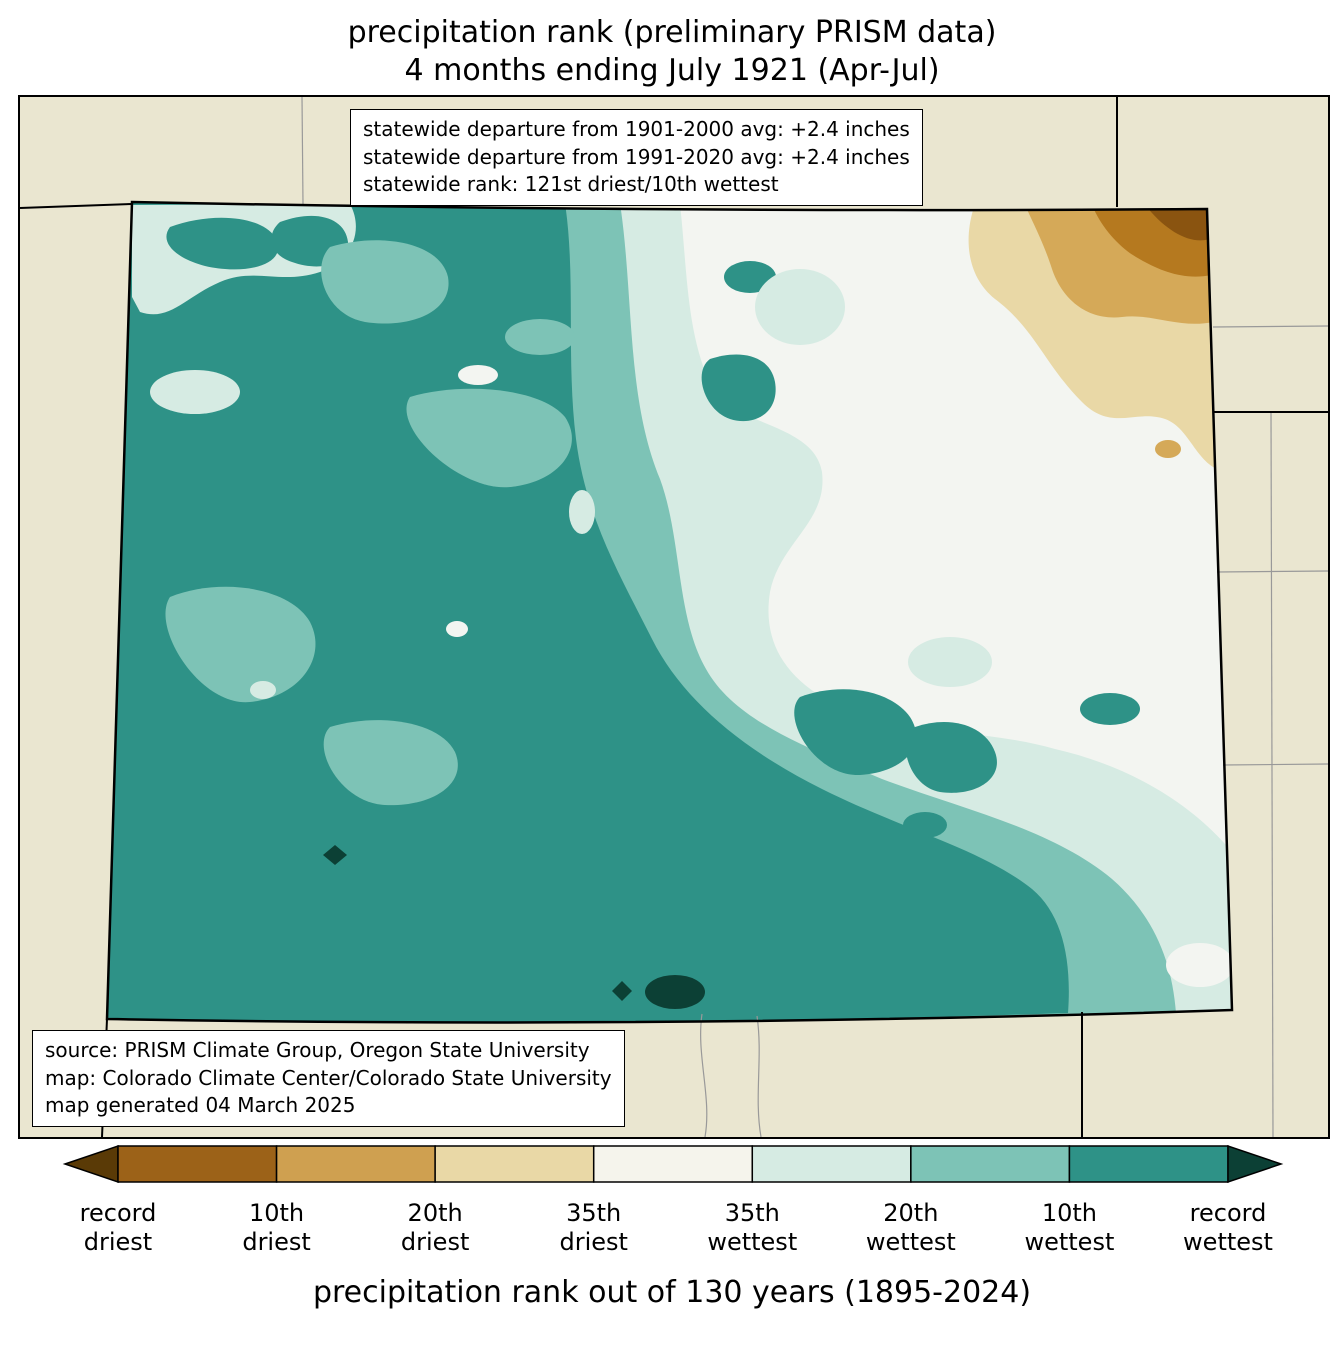 This screenshot has height=1346, width=1344. Describe the element at coordinates (750, 277) in the screenshot. I see `dark-blob-north-front-range` at that location.